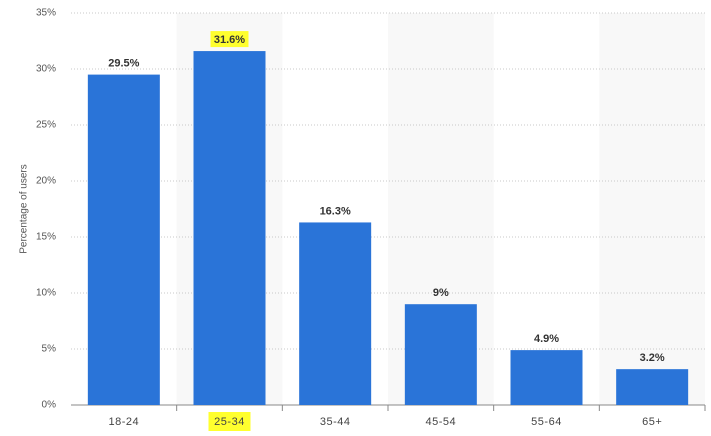 The width and height of the screenshot is (711, 436). What do you see at coordinates (652, 358) in the screenshot?
I see `value-label: 3.2%` at bounding box center [652, 358].